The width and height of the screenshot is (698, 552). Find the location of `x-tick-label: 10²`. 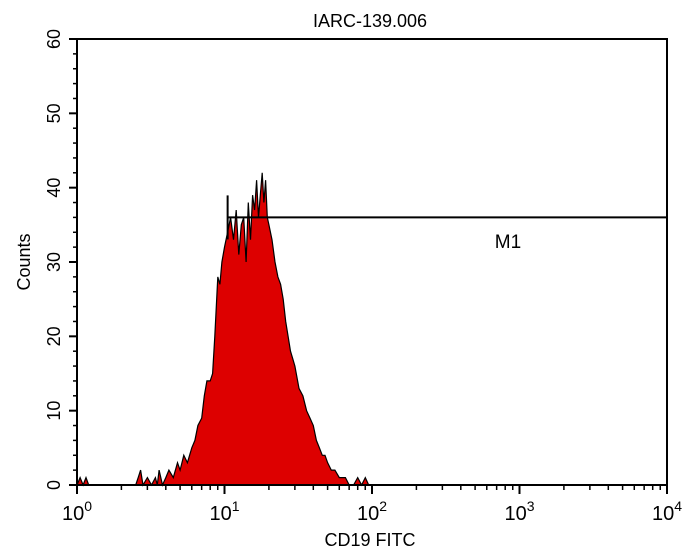

x-tick-label: 10² is located at coordinates (372, 511).